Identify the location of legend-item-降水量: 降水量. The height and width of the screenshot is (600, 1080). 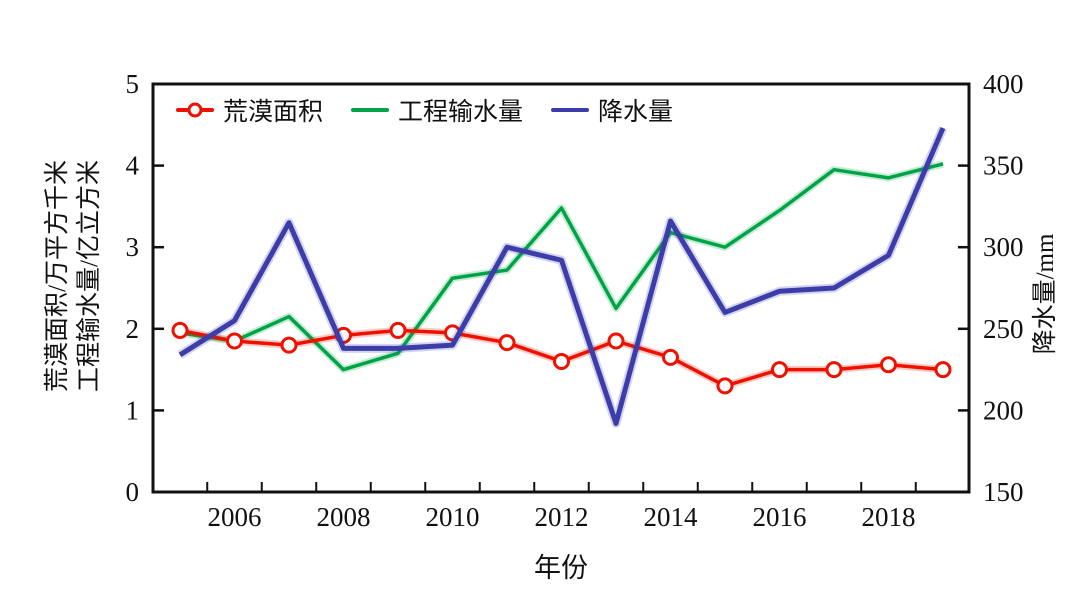
(612, 110).